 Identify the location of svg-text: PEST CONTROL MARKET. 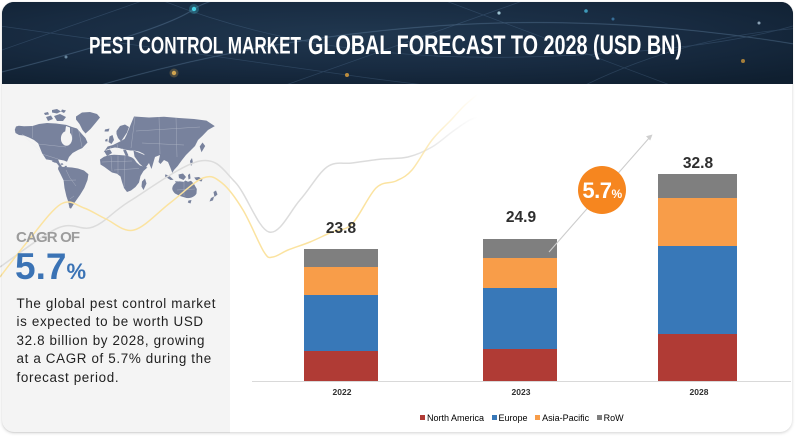
(195, 46).